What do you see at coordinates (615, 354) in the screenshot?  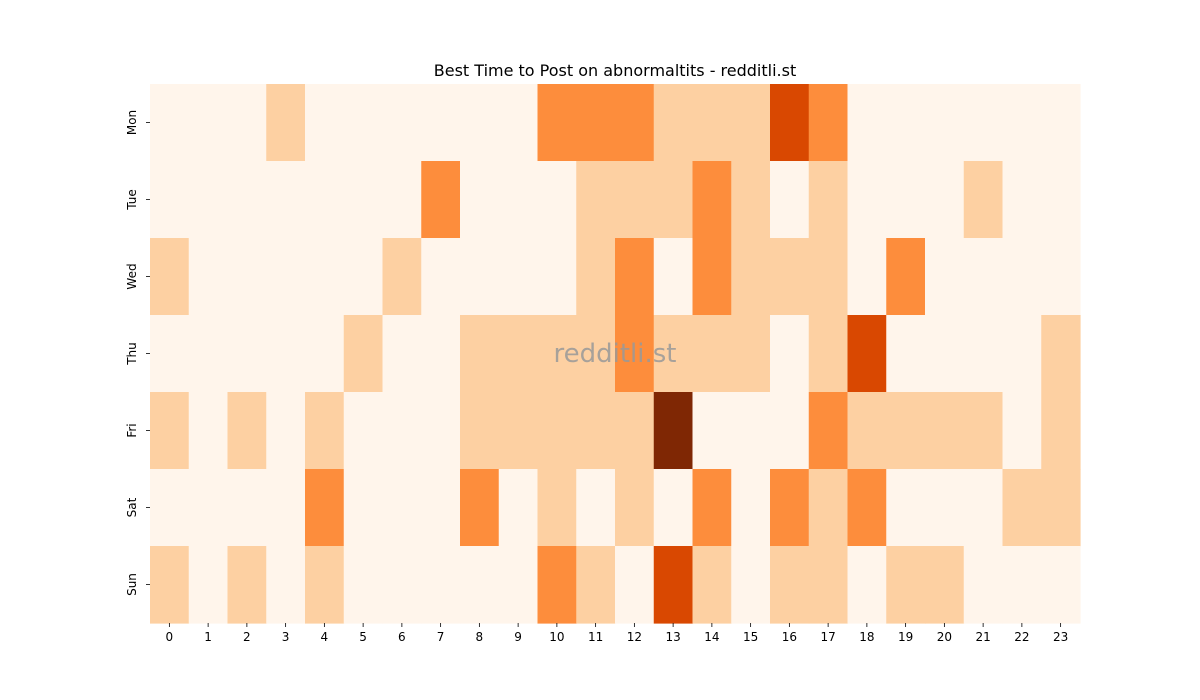 I see `watermark: redditli.st` at bounding box center [615, 354].